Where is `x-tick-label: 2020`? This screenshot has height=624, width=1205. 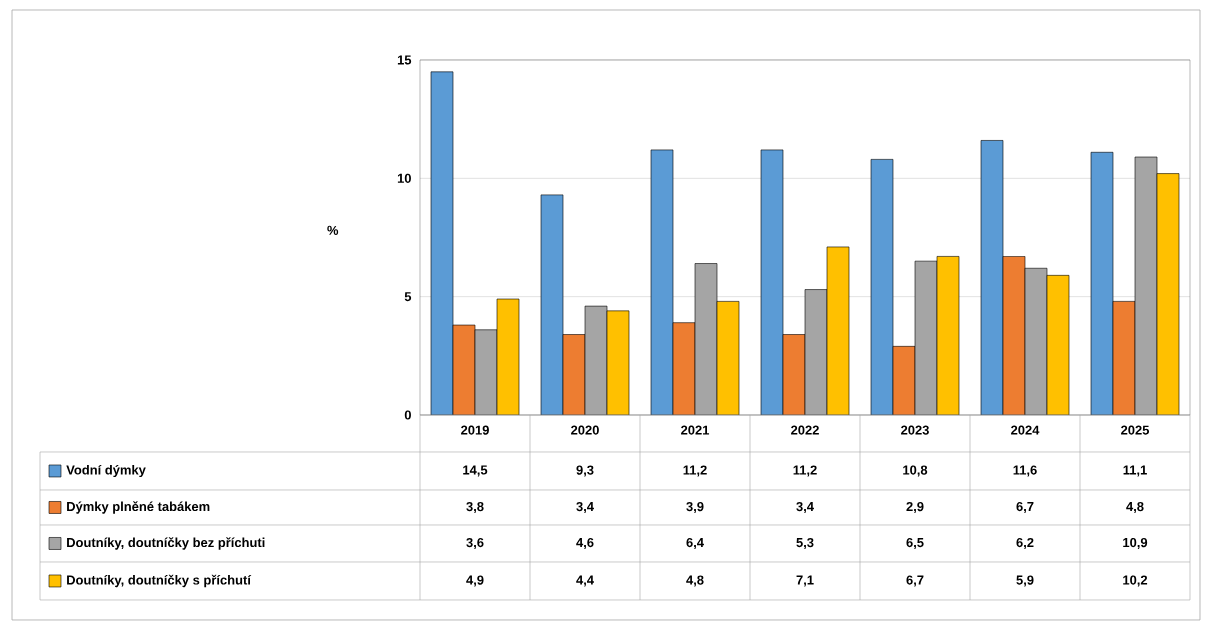
x-tick-label: 2020 is located at coordinates (585, 430).